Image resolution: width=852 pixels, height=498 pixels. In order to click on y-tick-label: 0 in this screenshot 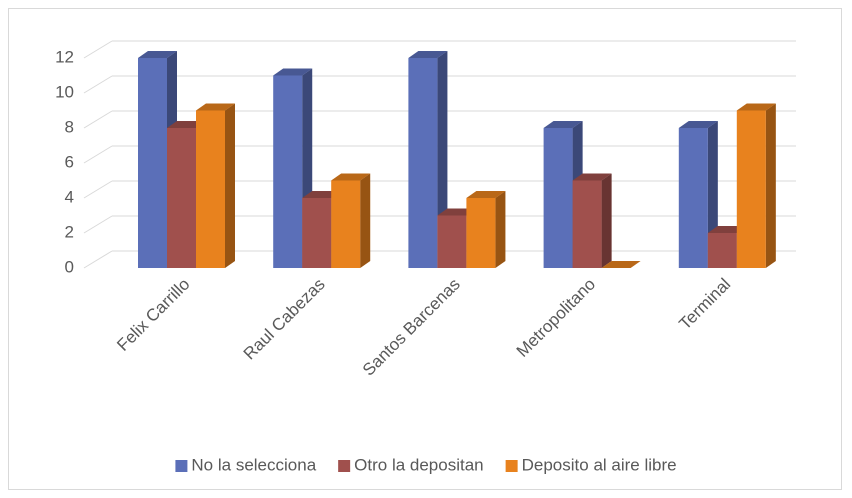, I will do `click(69, 266)`.